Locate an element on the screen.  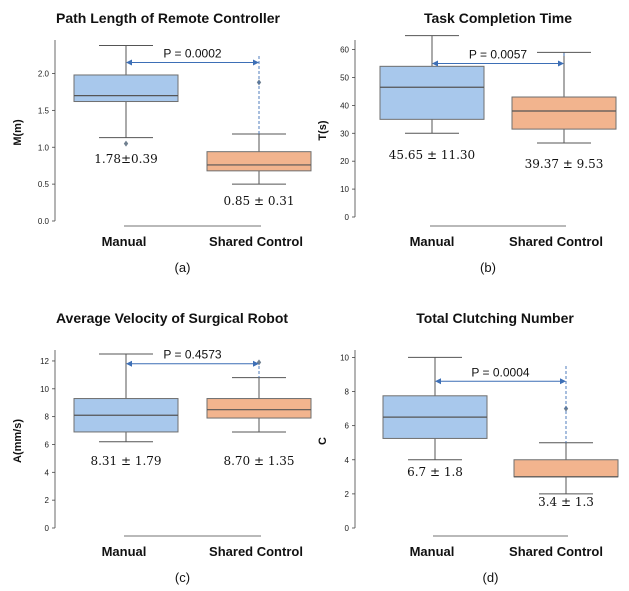
summary-stat: 6.7 ± 1.8 is located at coordinates (435, 472).